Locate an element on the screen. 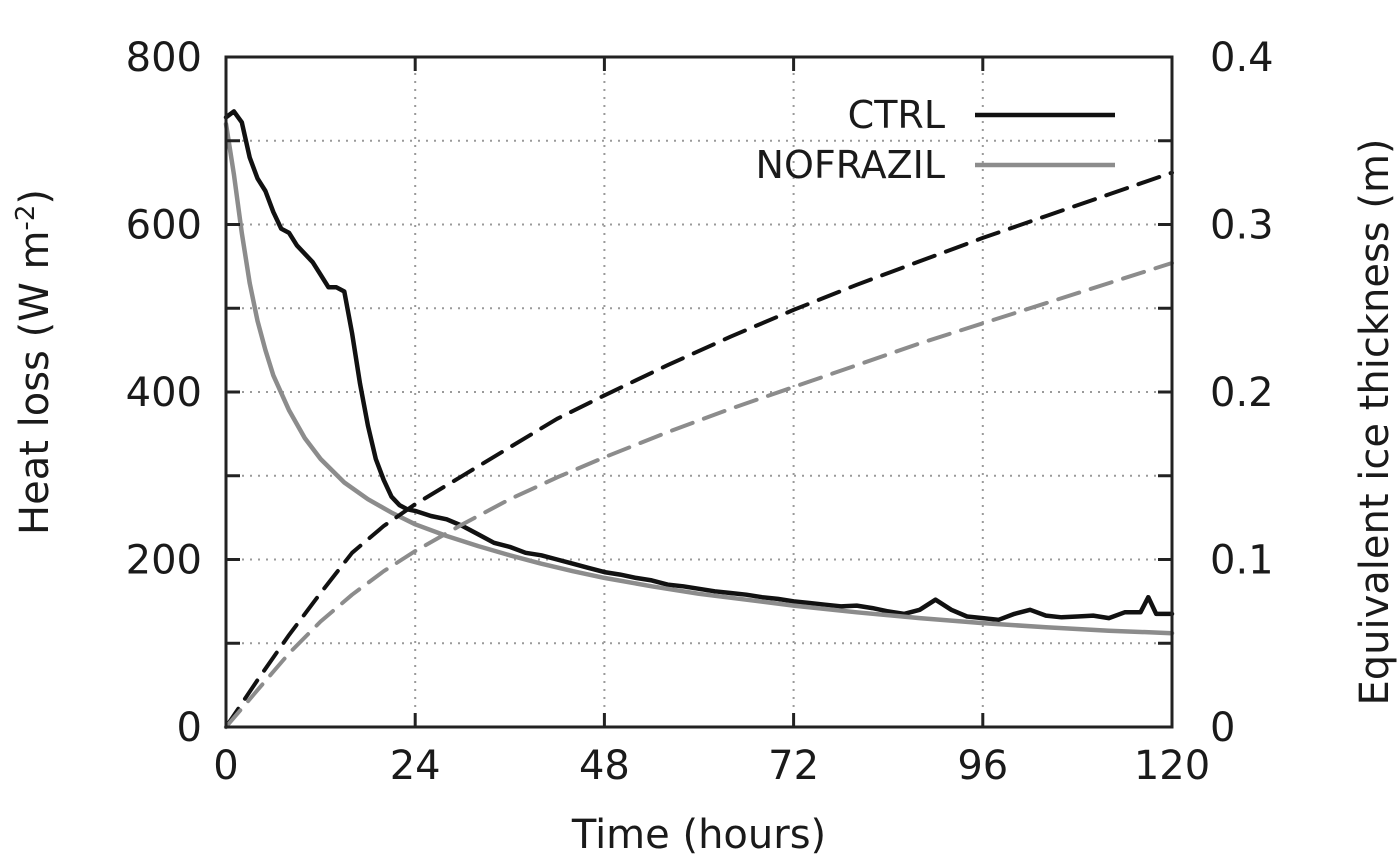 Image resolution: width=1400 pixels, height=857 pixels. y-tick-label: 600 is located at coordinates (164, 226).